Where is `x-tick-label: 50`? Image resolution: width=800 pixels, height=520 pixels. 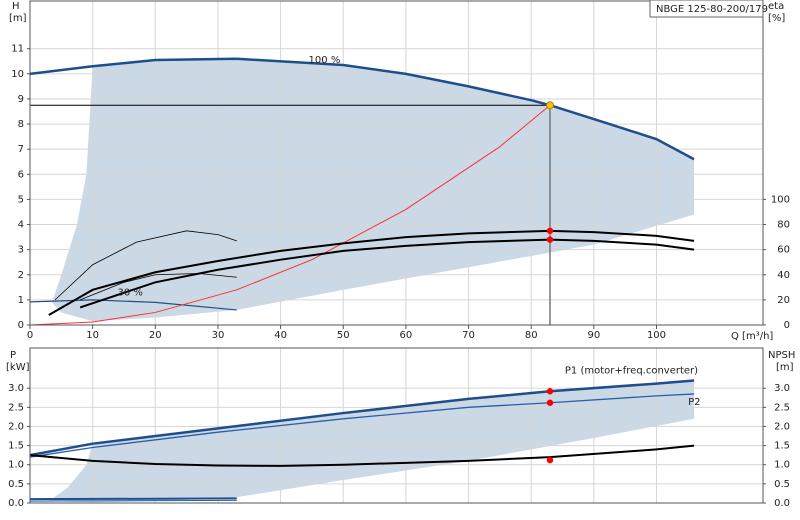
x-tick-label: 50 is located at coordinates (343, 335).